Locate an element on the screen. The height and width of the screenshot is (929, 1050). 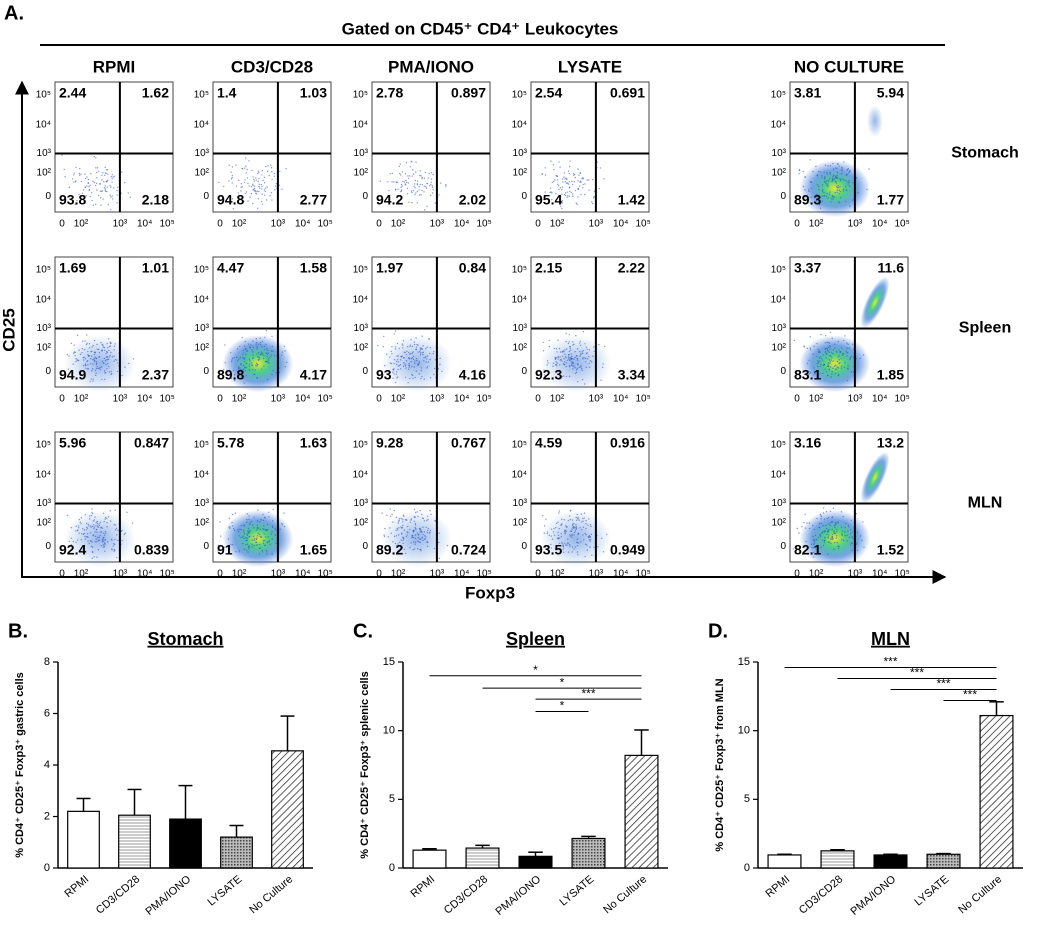
y-tick-label: 10² is located at coordinates (202, 523).